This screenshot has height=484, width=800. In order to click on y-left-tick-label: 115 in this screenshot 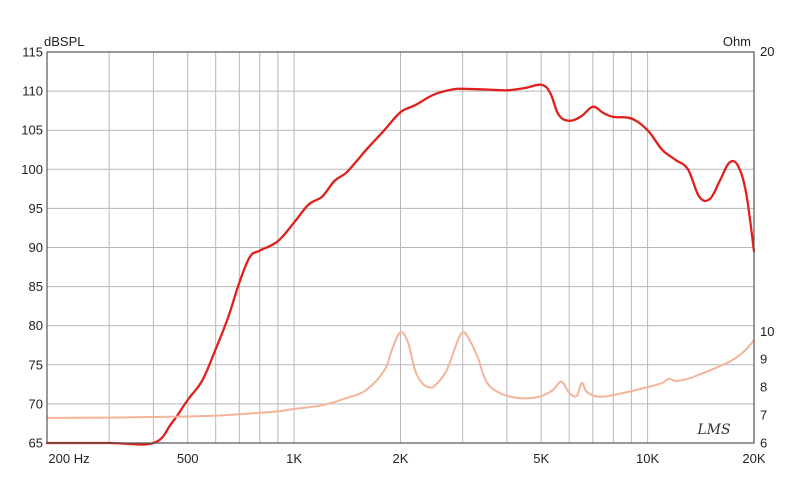, I will do `click(32, 52)`.